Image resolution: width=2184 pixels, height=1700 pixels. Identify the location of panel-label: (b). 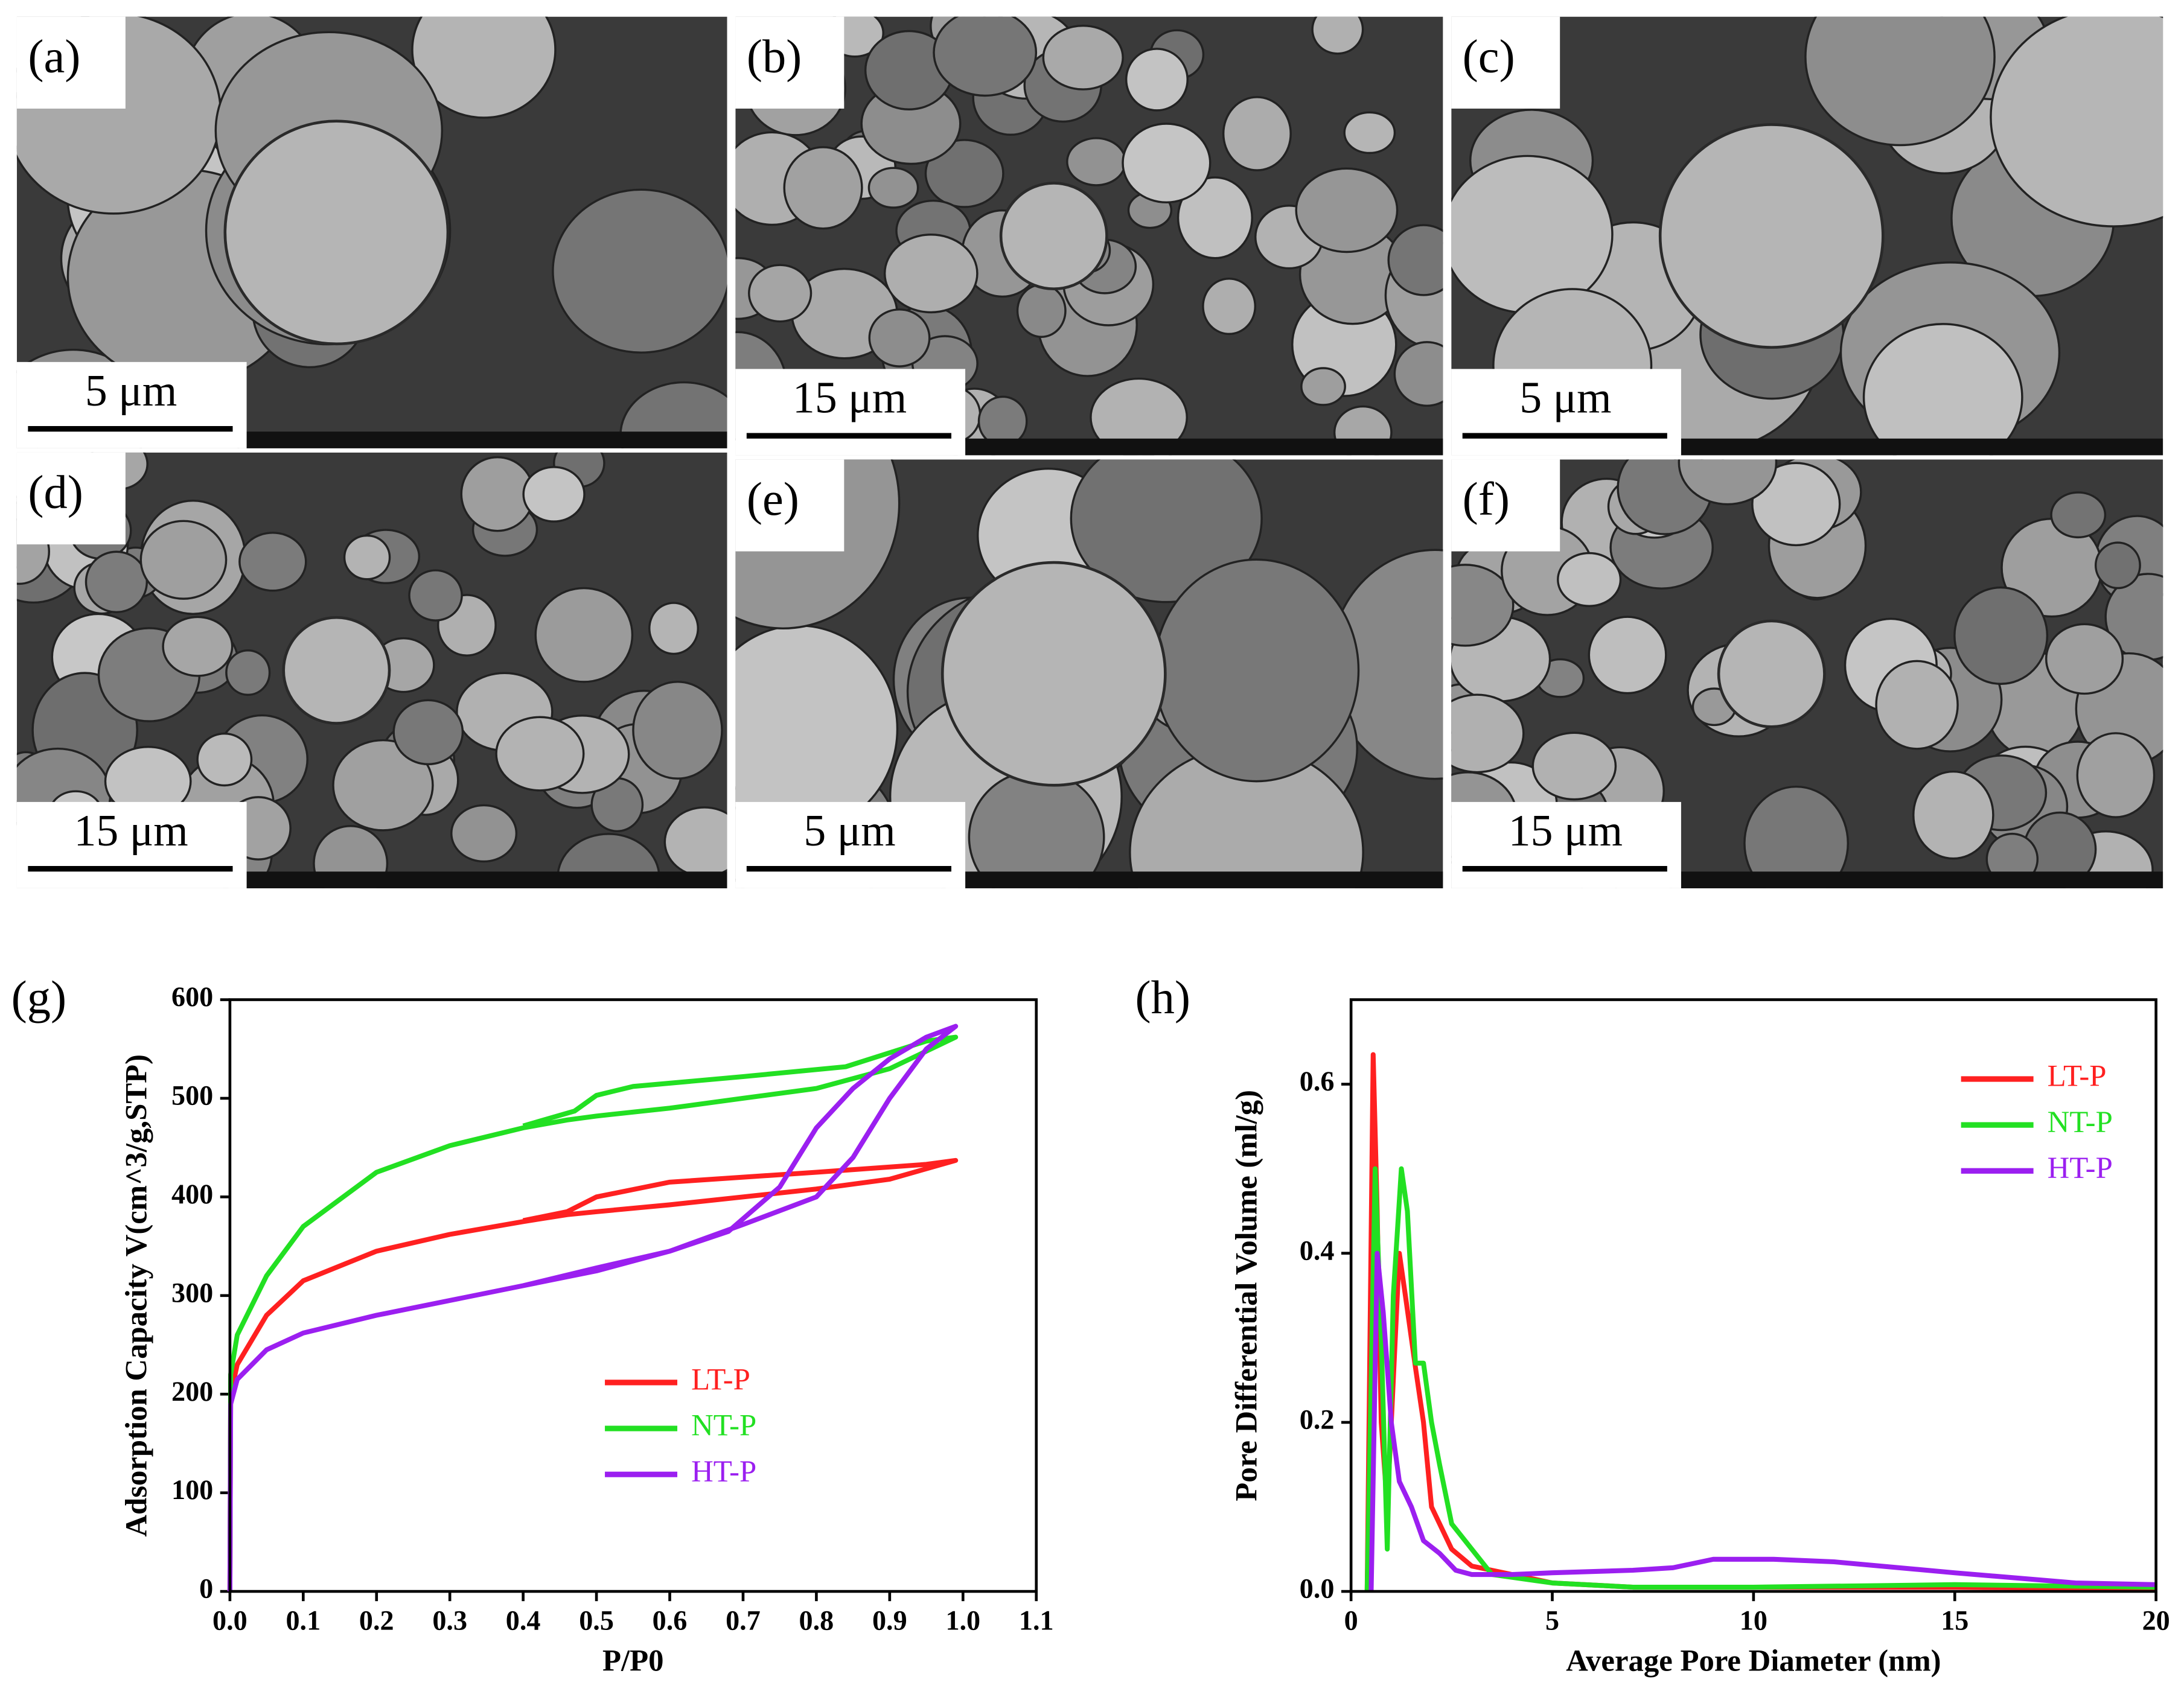
(774, 56).